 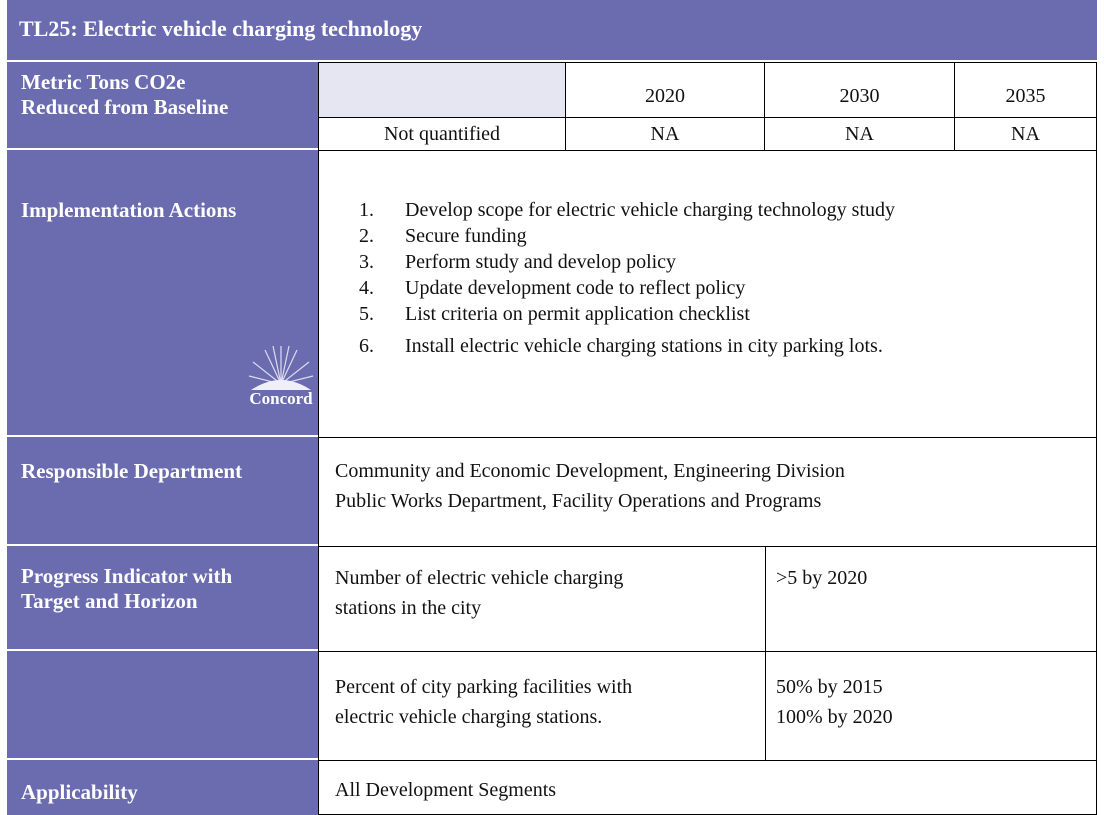 What do you see at coordinates (129, 210) in the screenshot?
I see `label: Implementation Actions` at bounding box center [129, 210].